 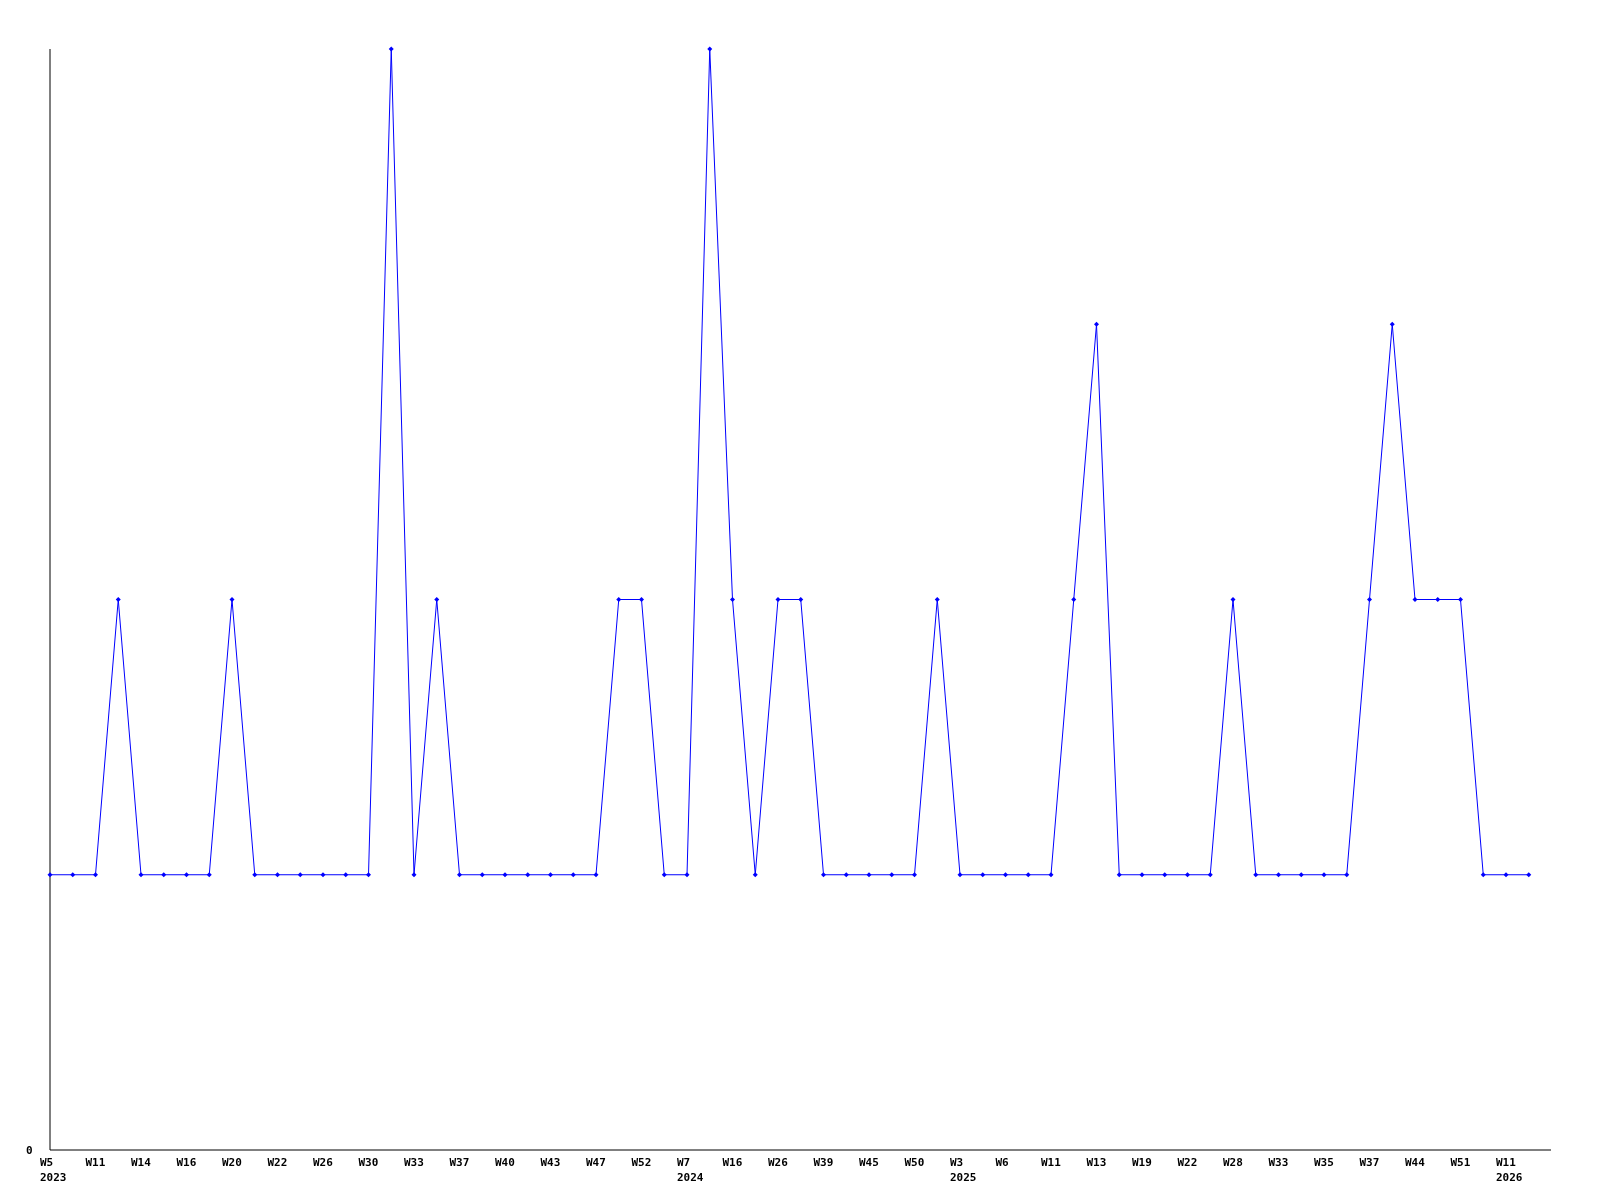 What do you see at coordinates (823, 1162) in the screenshot?
I see `x-tick-label: W39` at bounding box center [823, 1162].